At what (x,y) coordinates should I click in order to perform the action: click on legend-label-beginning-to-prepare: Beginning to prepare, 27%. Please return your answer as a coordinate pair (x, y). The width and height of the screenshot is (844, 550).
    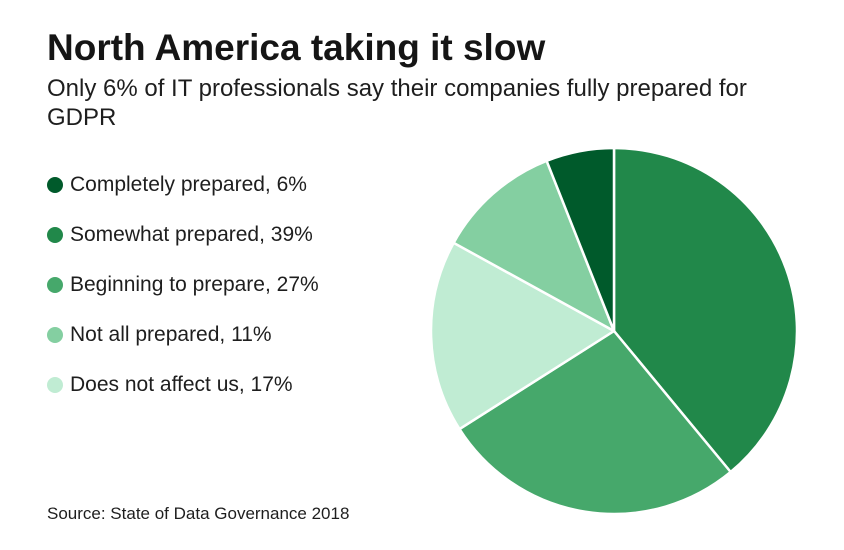
    Looking at the image, I should click on (194, 284).